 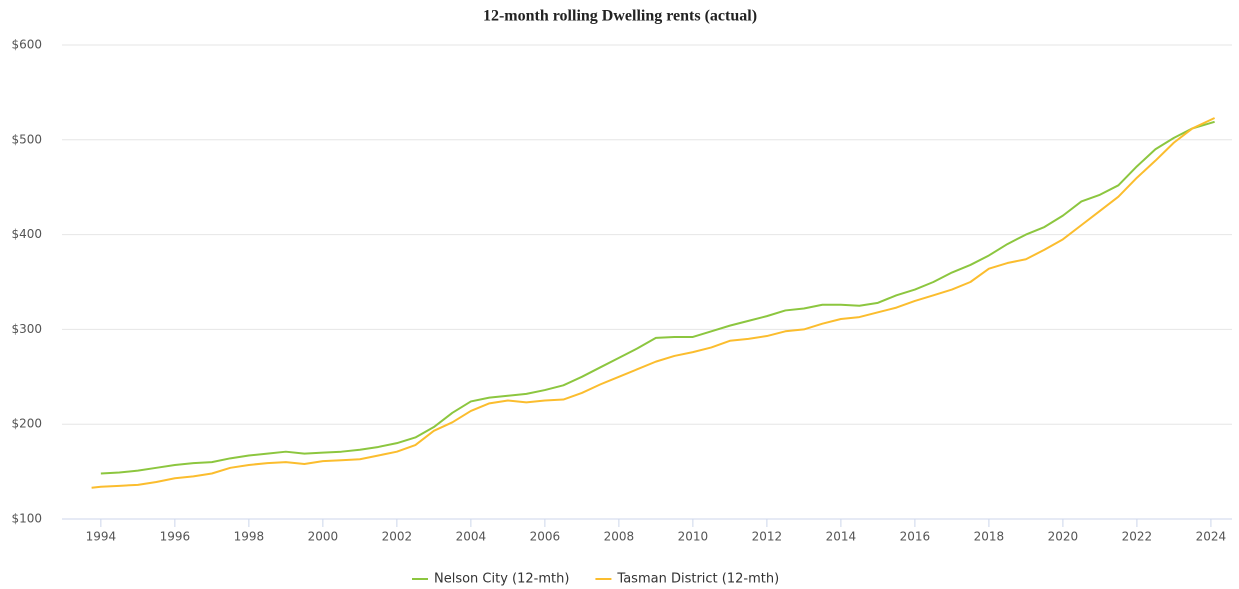 What do you see at coordinates (619, 537) in the screenshot?
I see `x-tick-label: 2008` at bounding box center [619, 537].